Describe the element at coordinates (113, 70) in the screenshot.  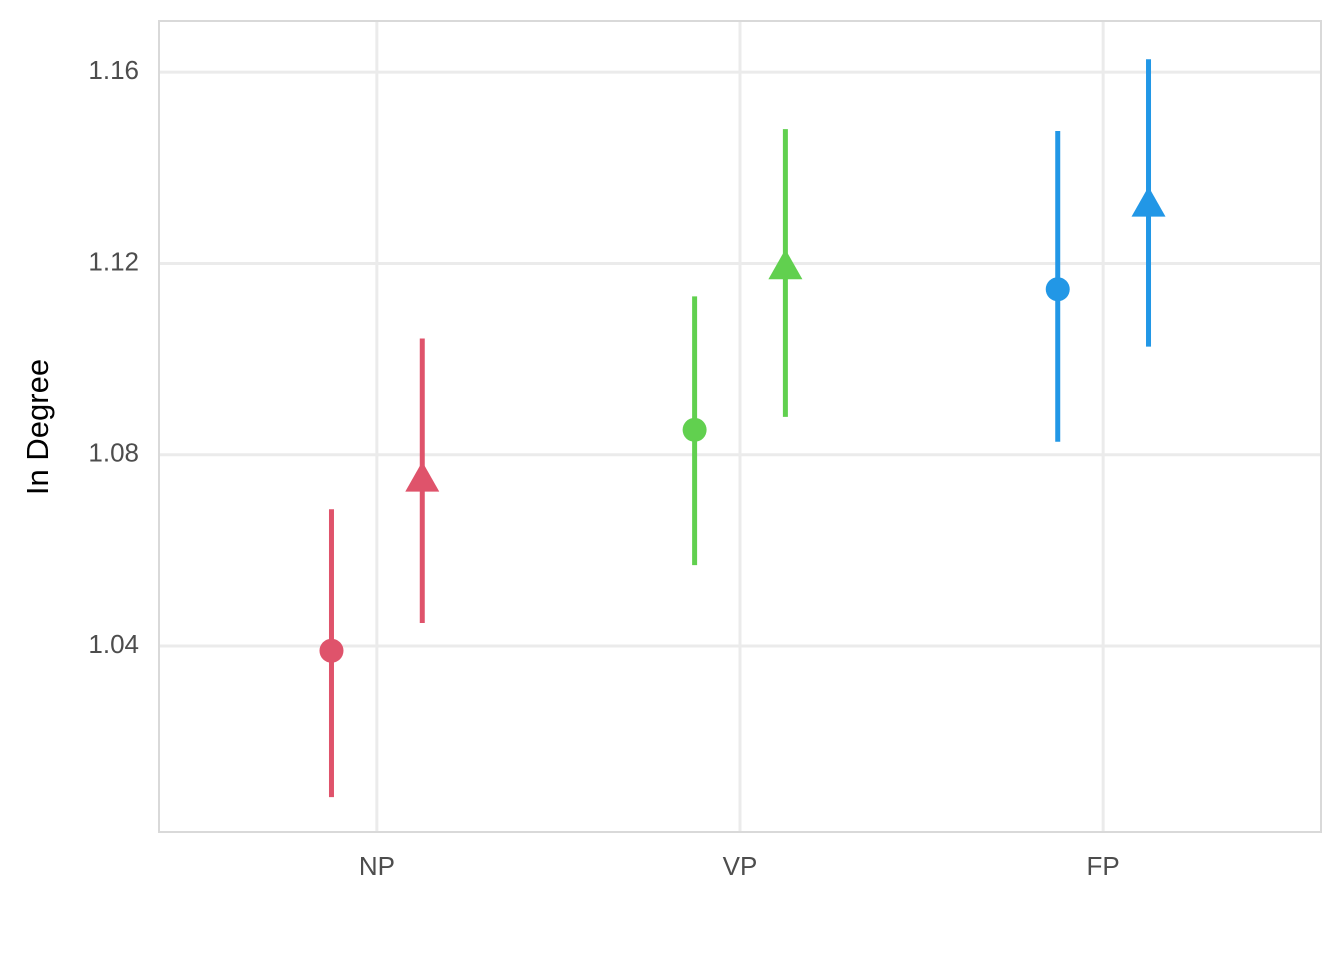
I see `y-tick-label: 1.16` at that location.